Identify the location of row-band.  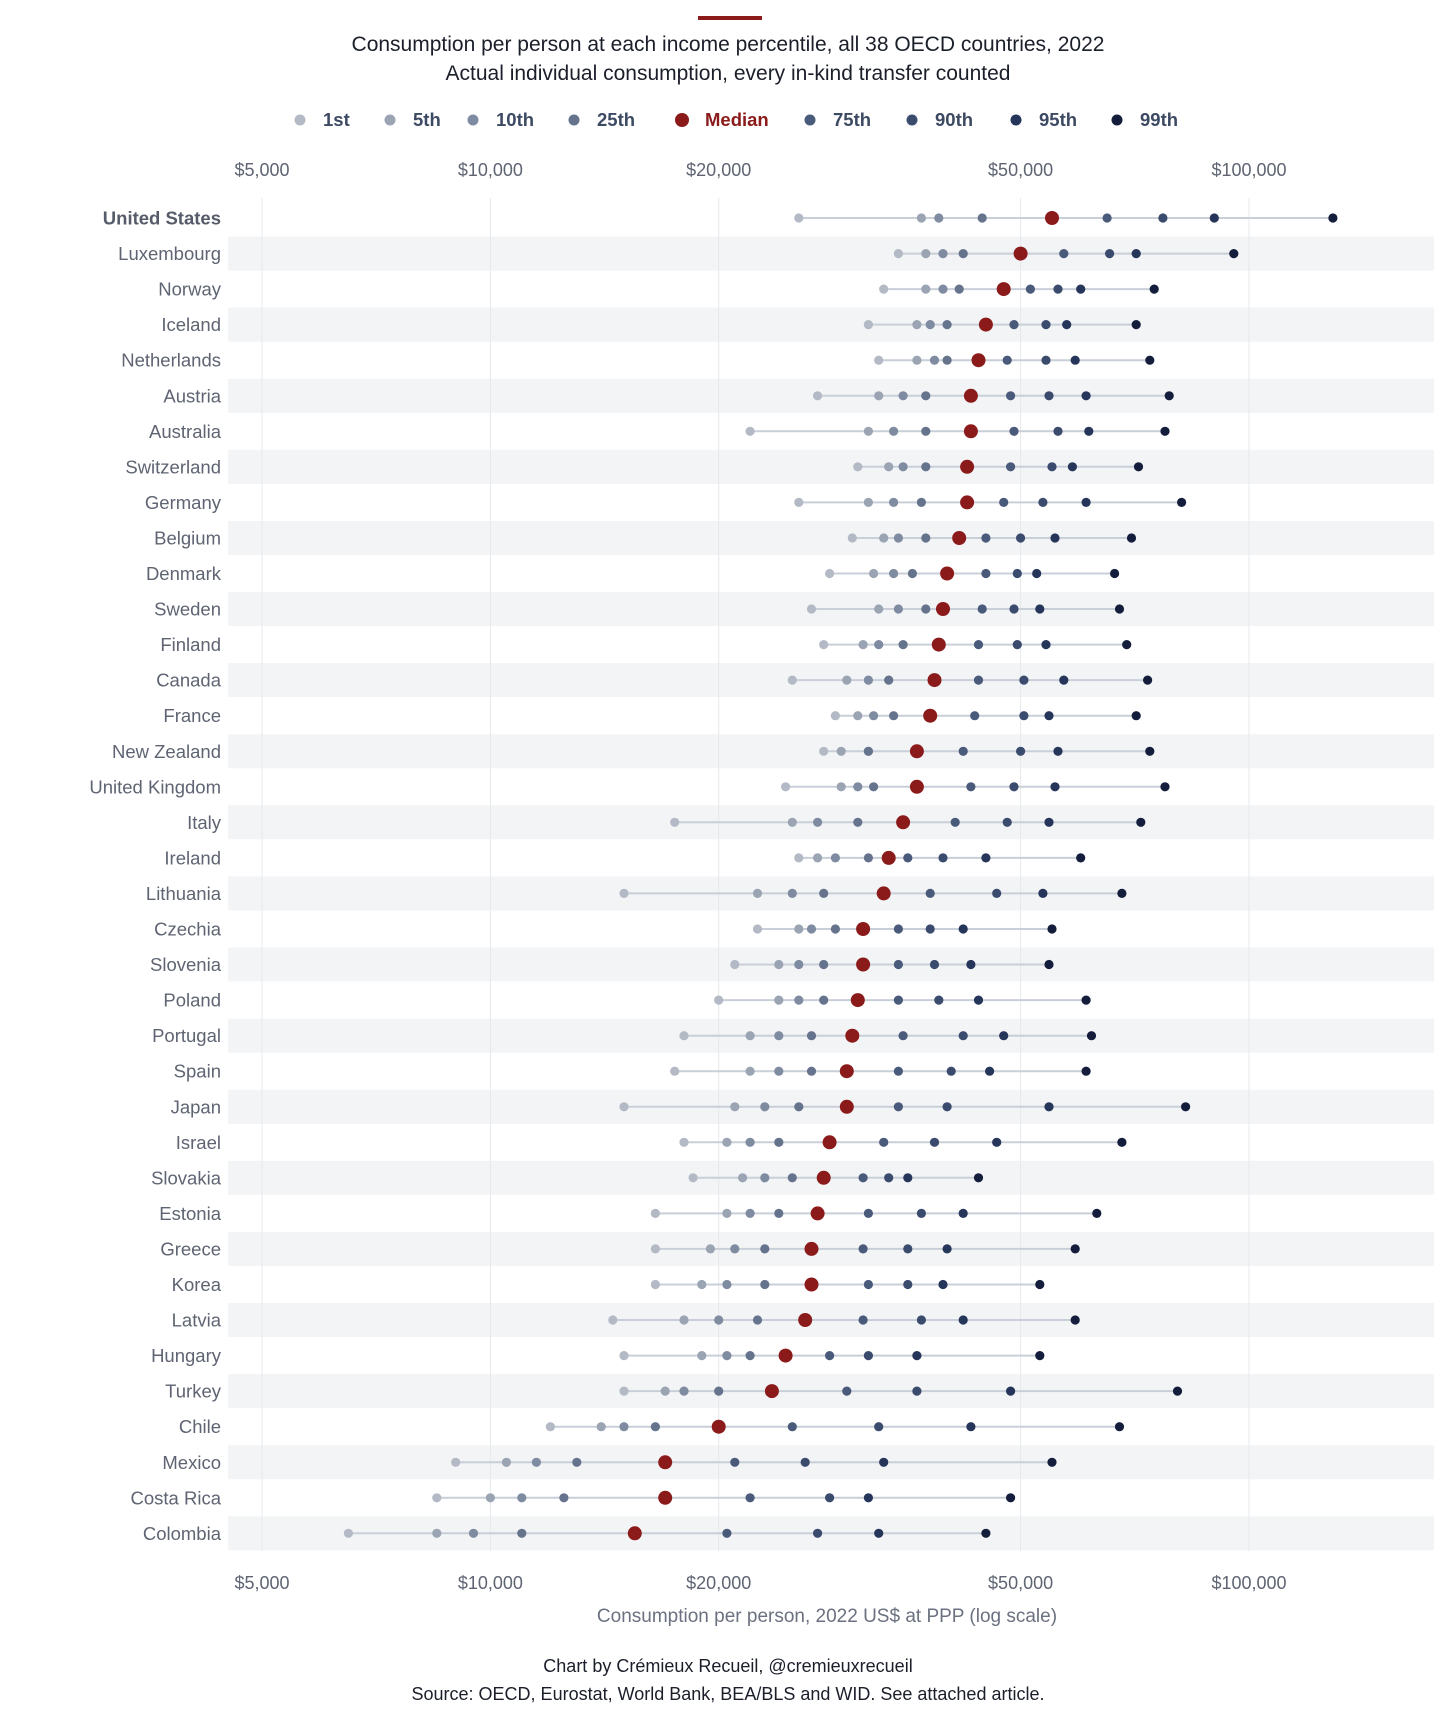
(831, 466).